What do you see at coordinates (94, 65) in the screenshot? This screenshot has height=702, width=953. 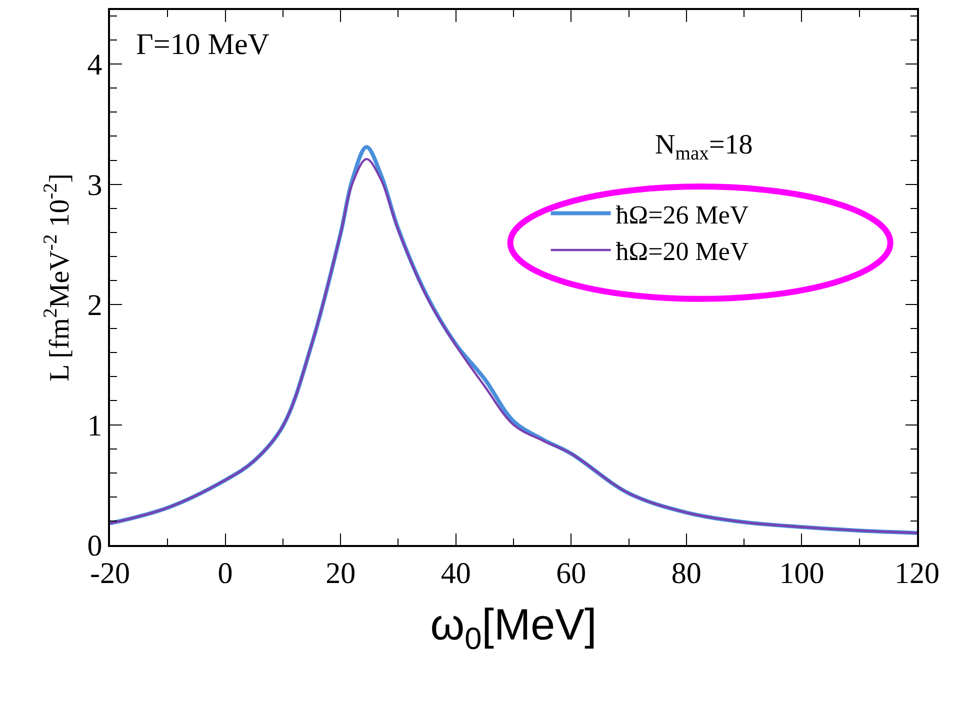 I see `y-tick-label: 4` at bounding box center [94, 65].